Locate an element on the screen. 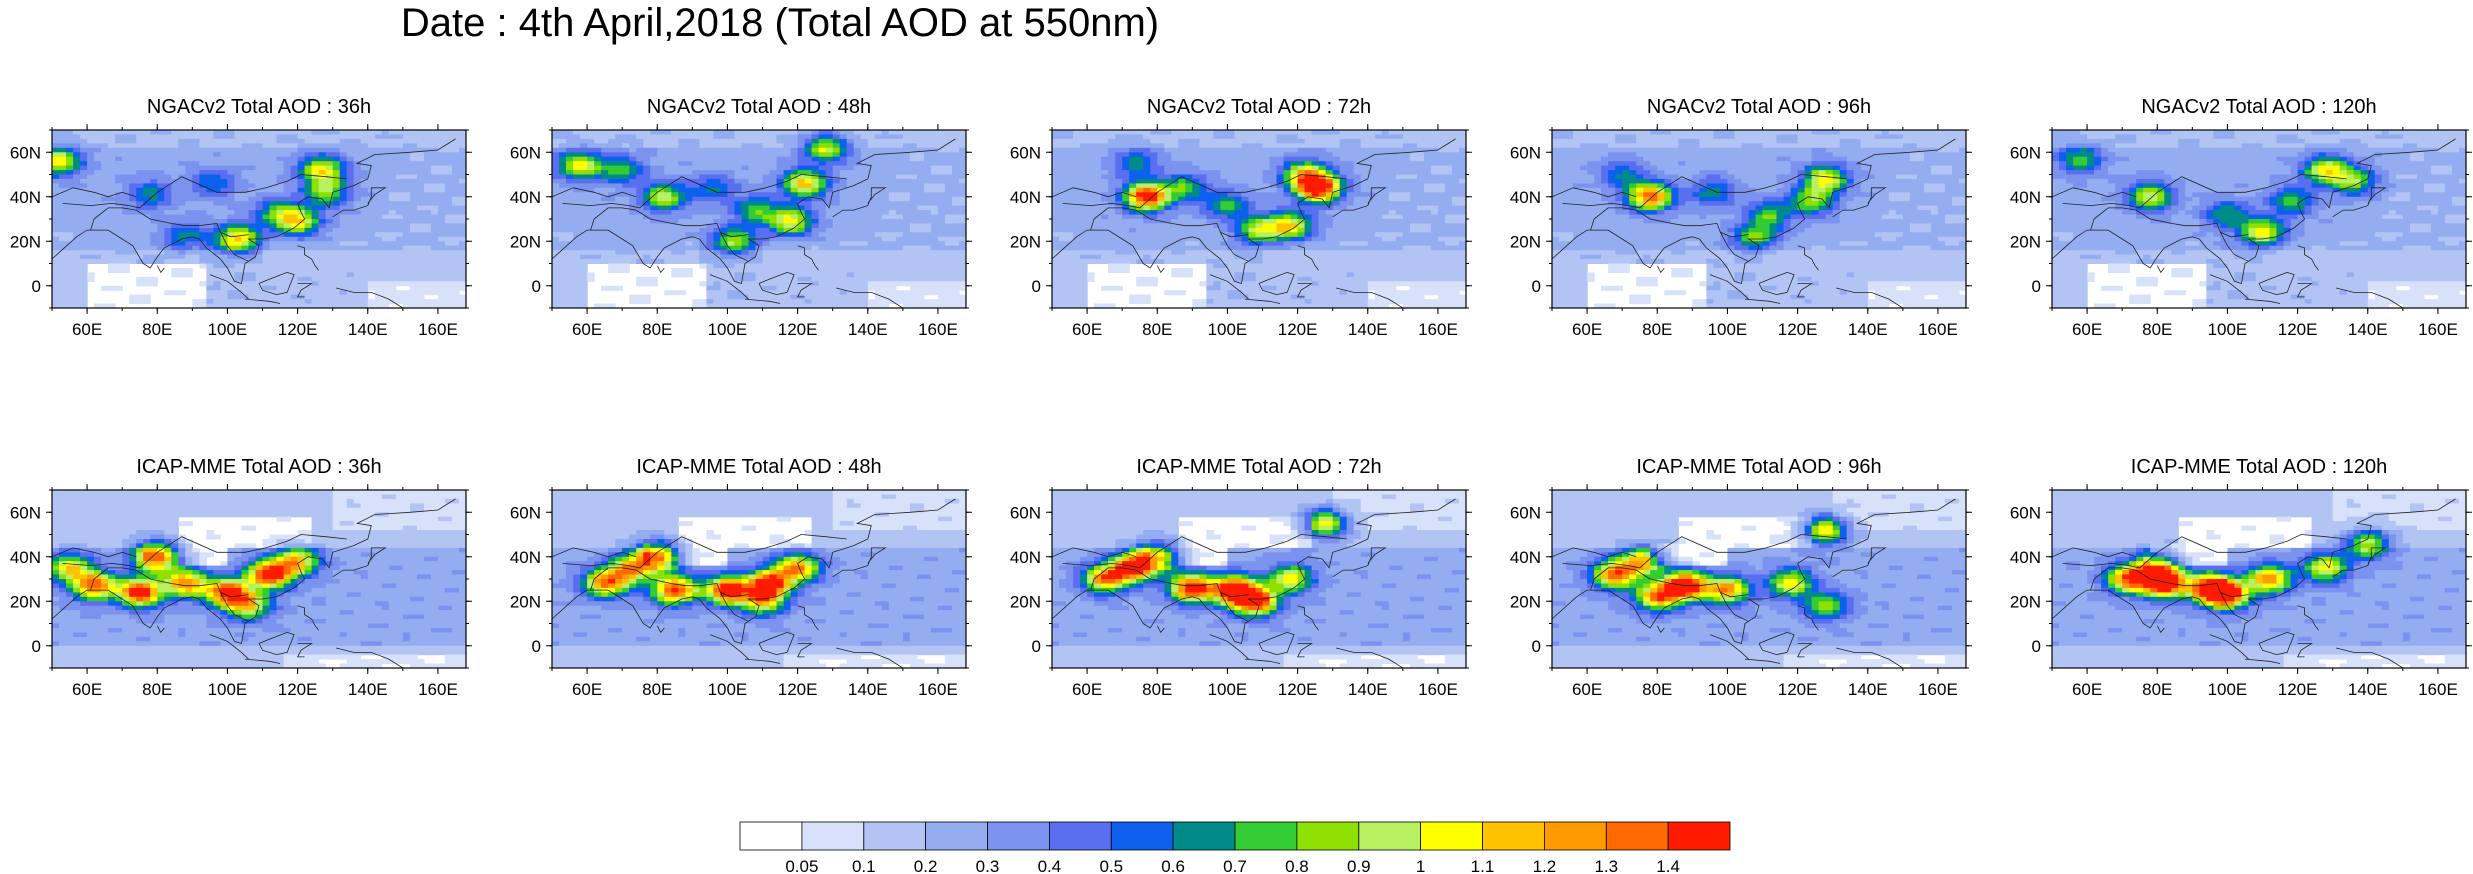 Image resolution: width=2473 pixels, height=874 pixels. colorbar-tick-label: 1 is located at coordinates (1420, 865).